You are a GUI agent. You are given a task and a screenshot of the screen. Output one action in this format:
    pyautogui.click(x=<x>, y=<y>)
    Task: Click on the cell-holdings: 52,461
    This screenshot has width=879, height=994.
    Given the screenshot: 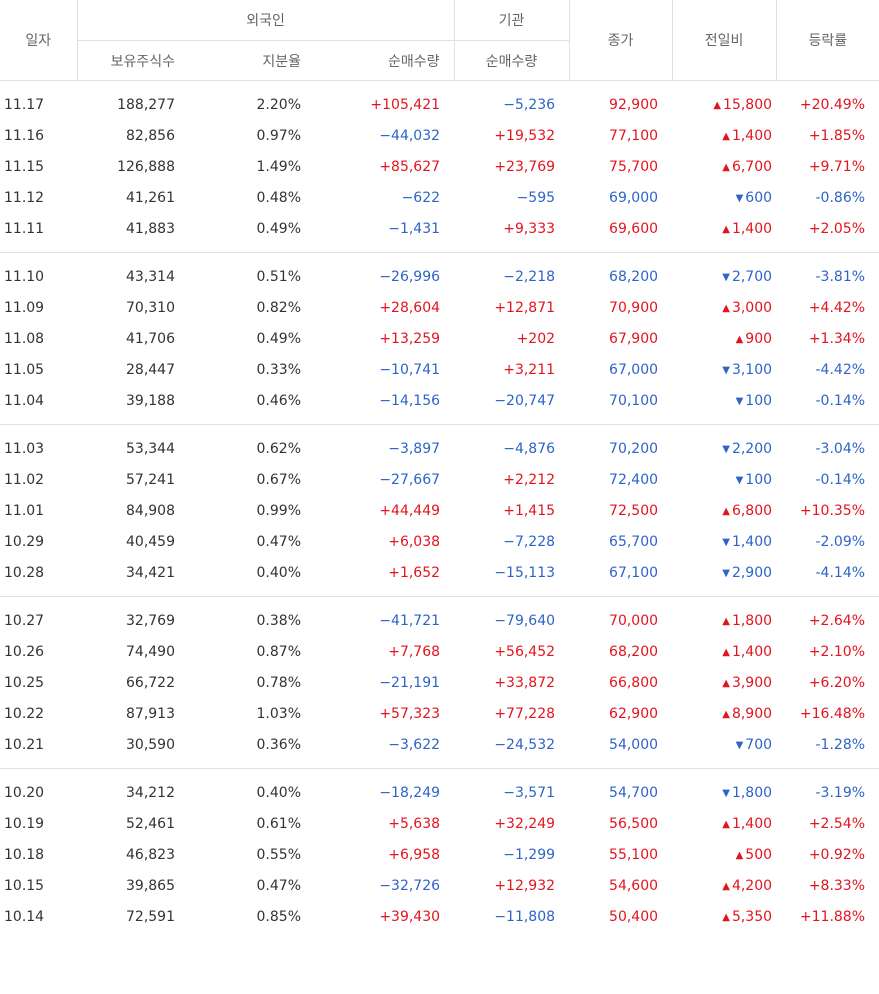 What is the action you would take?
    pyautogui.click(x=150, y=823)
    